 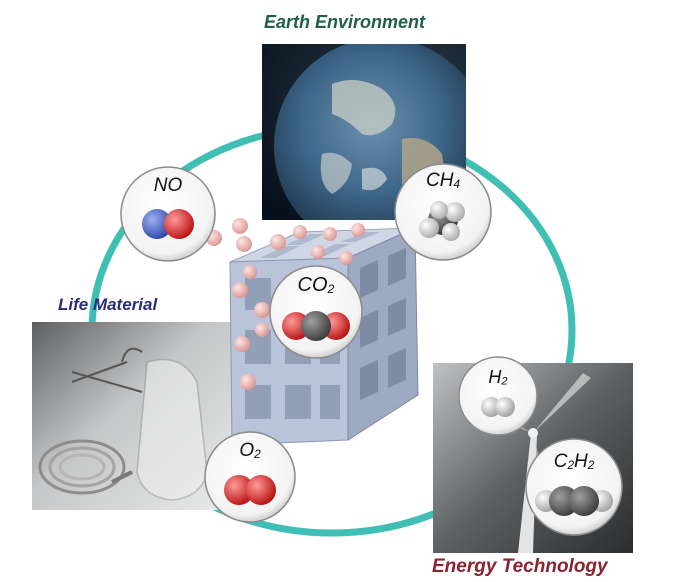 I want to click on medical-tubing-image, so click(x=132, y=416).